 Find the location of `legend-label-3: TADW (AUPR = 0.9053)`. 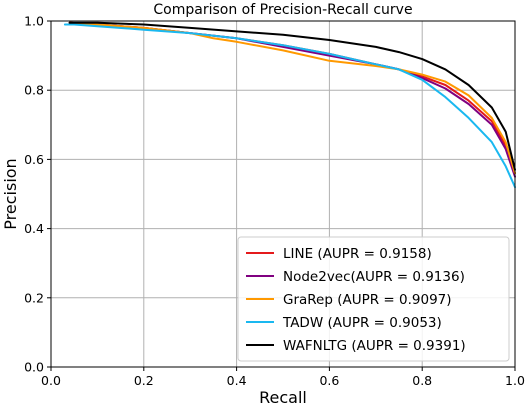

legend-label-3: TADW (AUPR = 0.9053) is located at coordinates (362, 323).